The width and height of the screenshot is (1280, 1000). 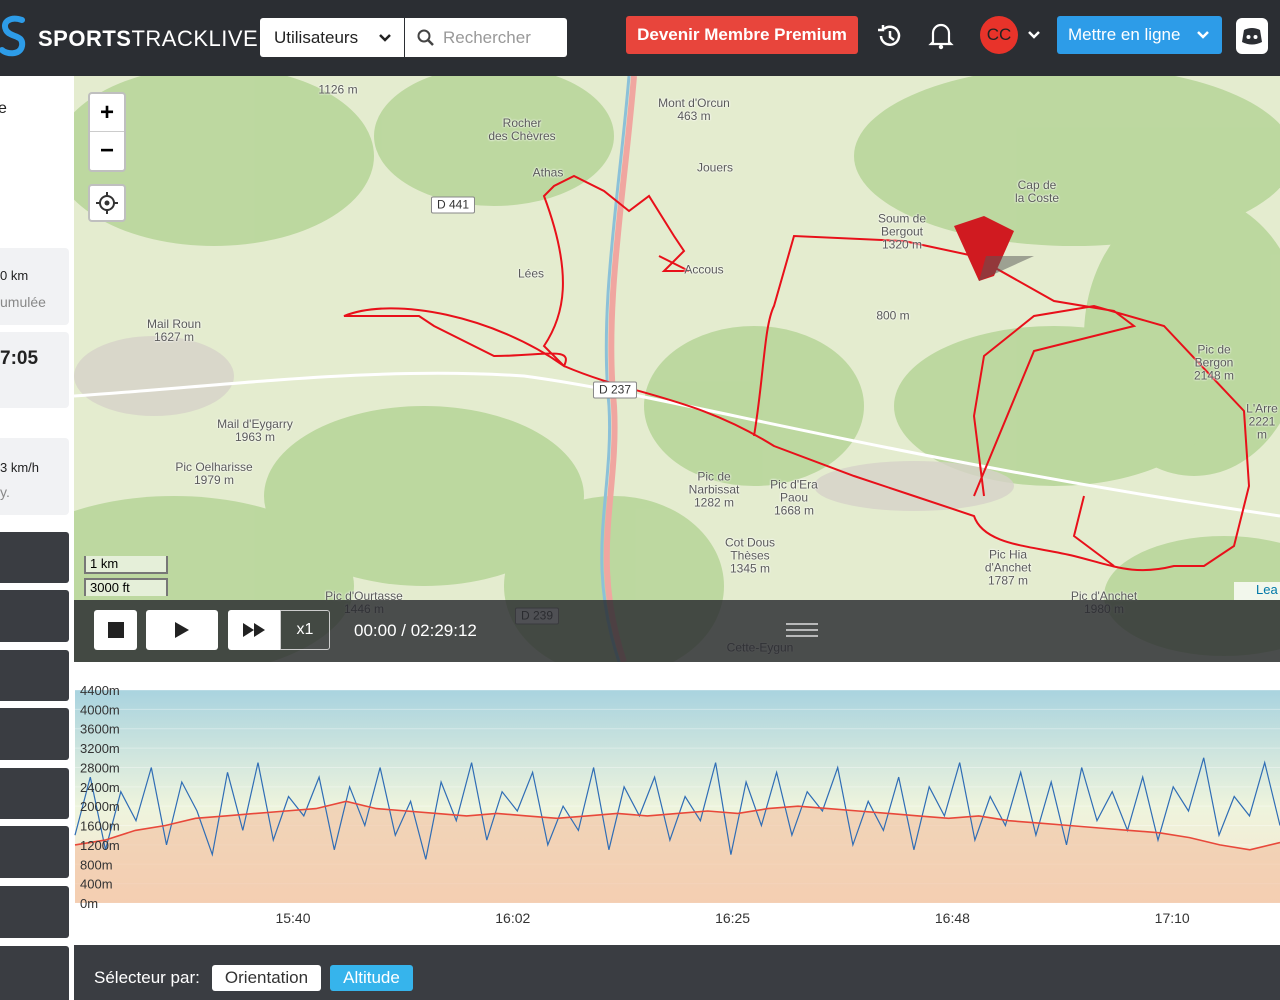 I want to click on place-label: Pic Hia d'Anchet 1787 m, so click(x=1008, y=567).